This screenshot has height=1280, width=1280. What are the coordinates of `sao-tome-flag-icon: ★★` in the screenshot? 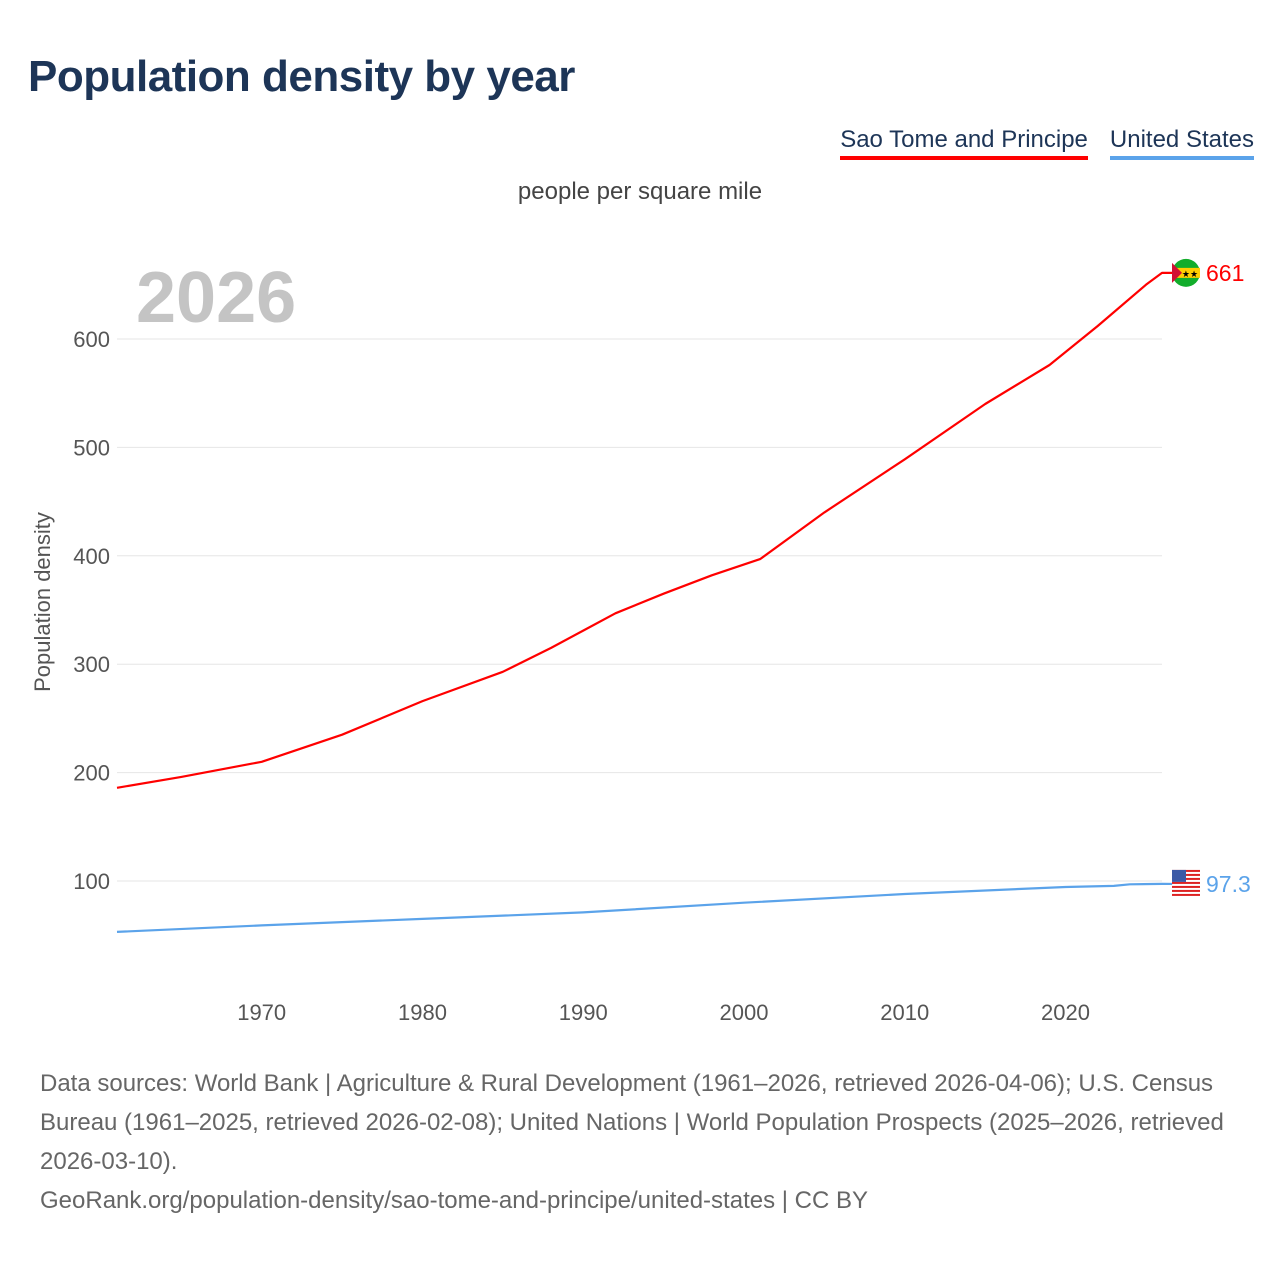 It's located at (1186, 272).